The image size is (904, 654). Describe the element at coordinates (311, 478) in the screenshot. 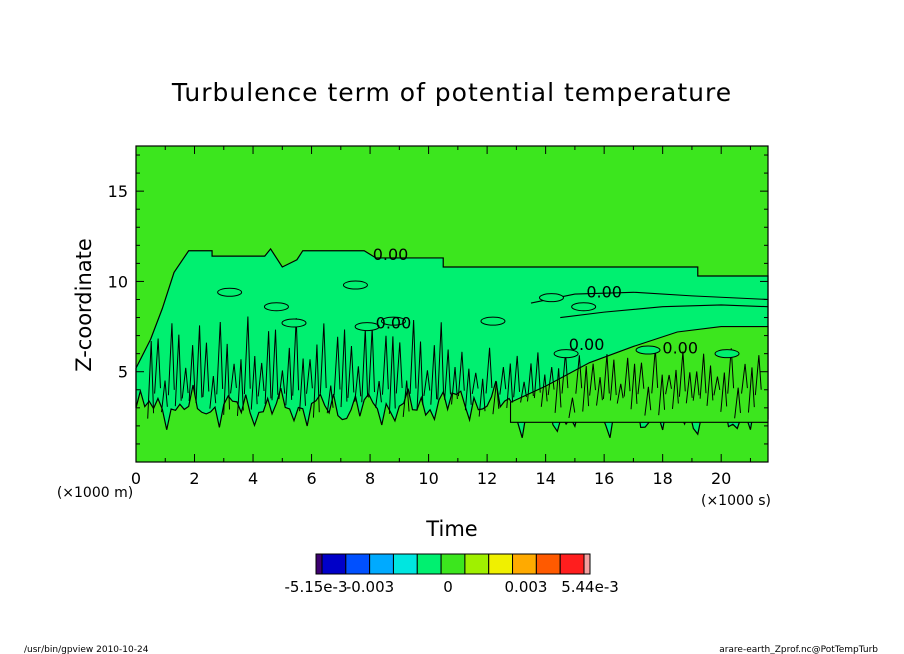

I see `x-tick-label: 6` at that location.